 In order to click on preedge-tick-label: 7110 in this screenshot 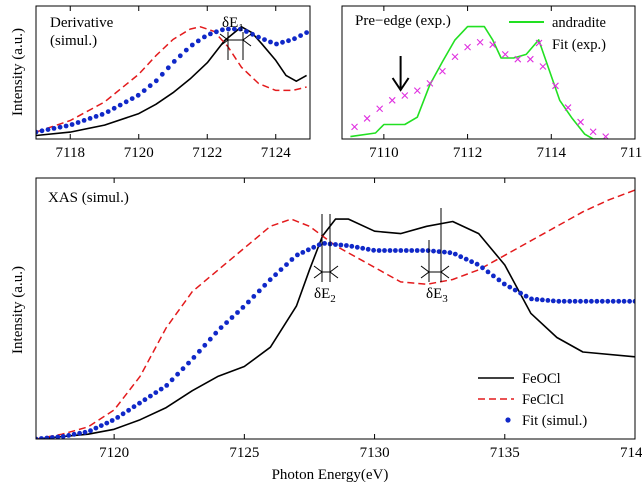, I will do `click(383, 153)`.